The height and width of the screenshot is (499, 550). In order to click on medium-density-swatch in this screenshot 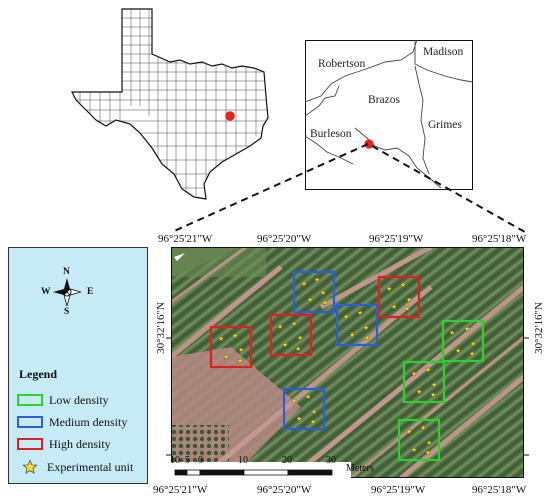, I will do `click(30, 422)`.